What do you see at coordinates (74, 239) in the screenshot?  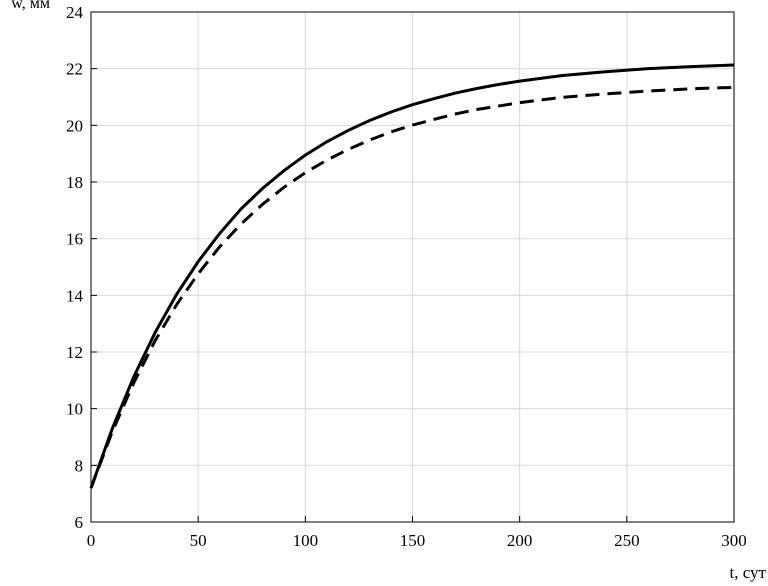 I see `y-tick-label: 16` at bounding box center [74, 239].